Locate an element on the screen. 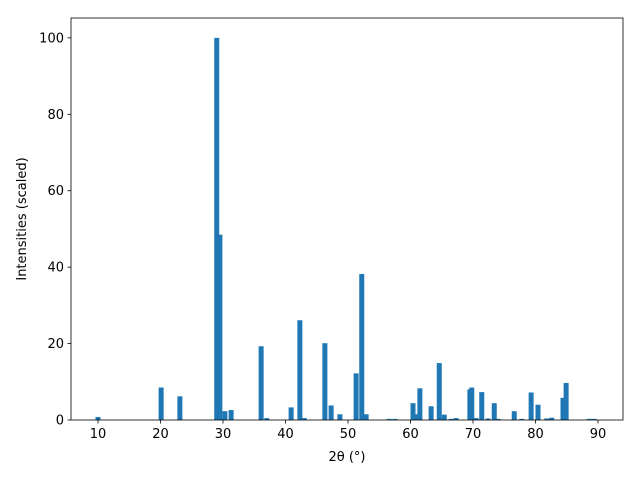  y-tick-label: 80 is located at coordinates (55, 115).